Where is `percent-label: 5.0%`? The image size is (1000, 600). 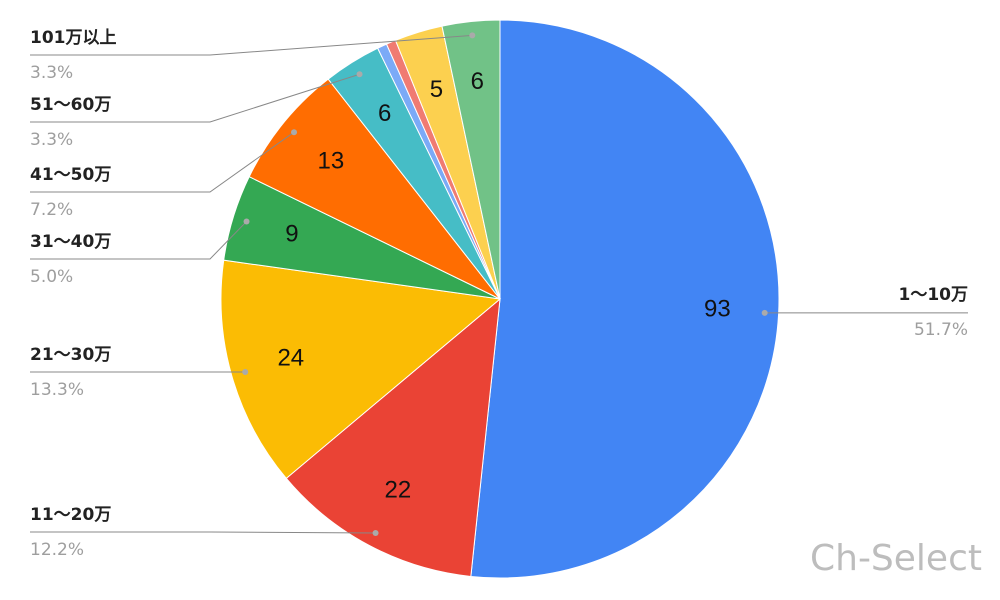
percent-label: 5.0% is located at coordinates (51, 277).